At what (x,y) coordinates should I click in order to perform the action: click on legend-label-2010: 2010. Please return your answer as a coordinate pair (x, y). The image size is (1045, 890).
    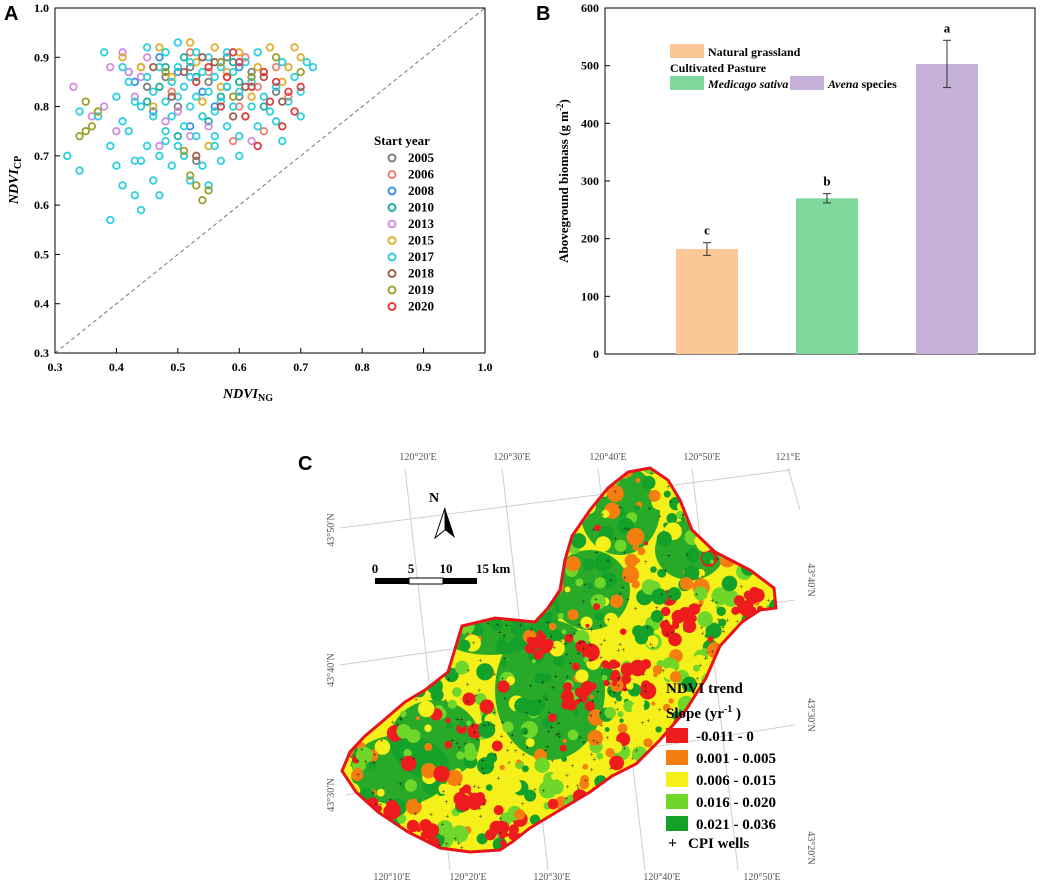
    Looking at the image, I should click on (421, 207).